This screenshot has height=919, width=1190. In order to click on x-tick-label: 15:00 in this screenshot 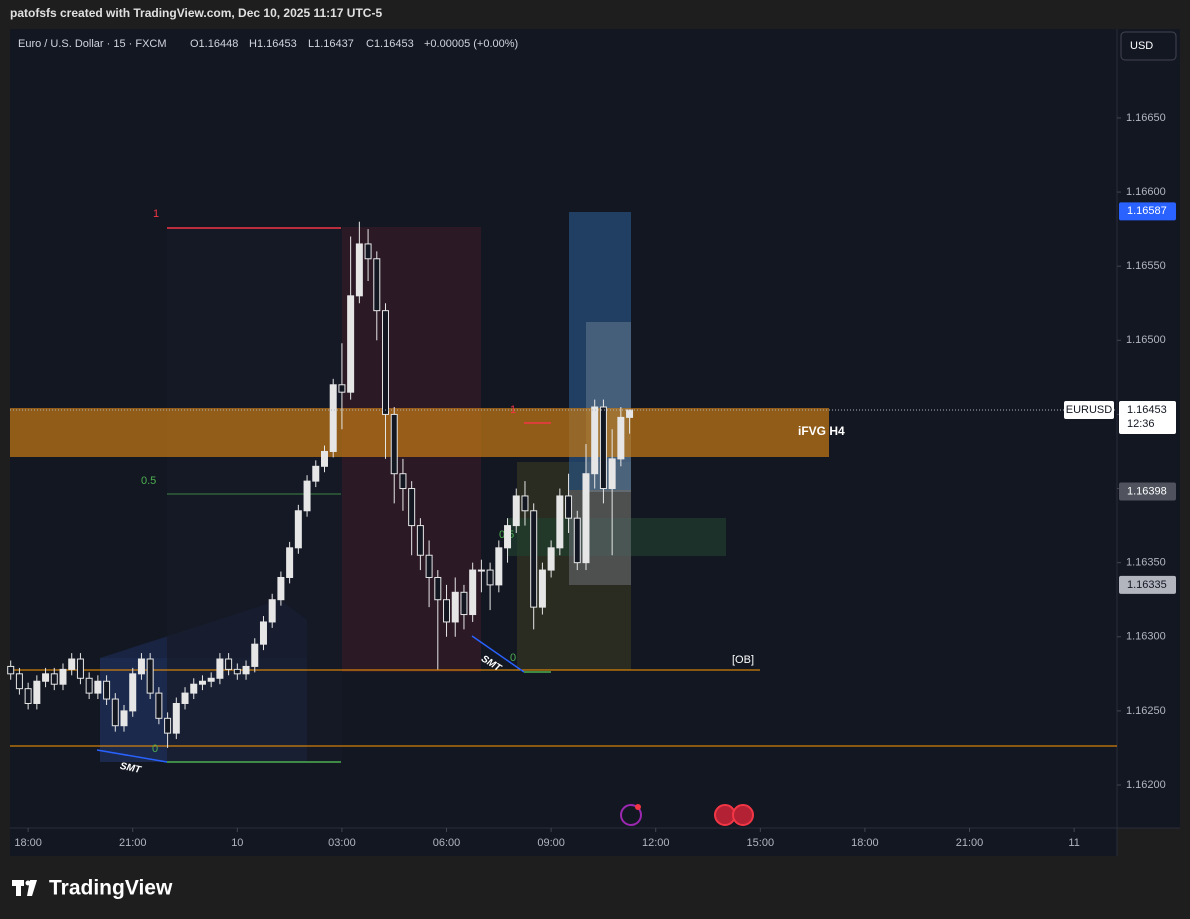, I will do `click(761, 843)`.